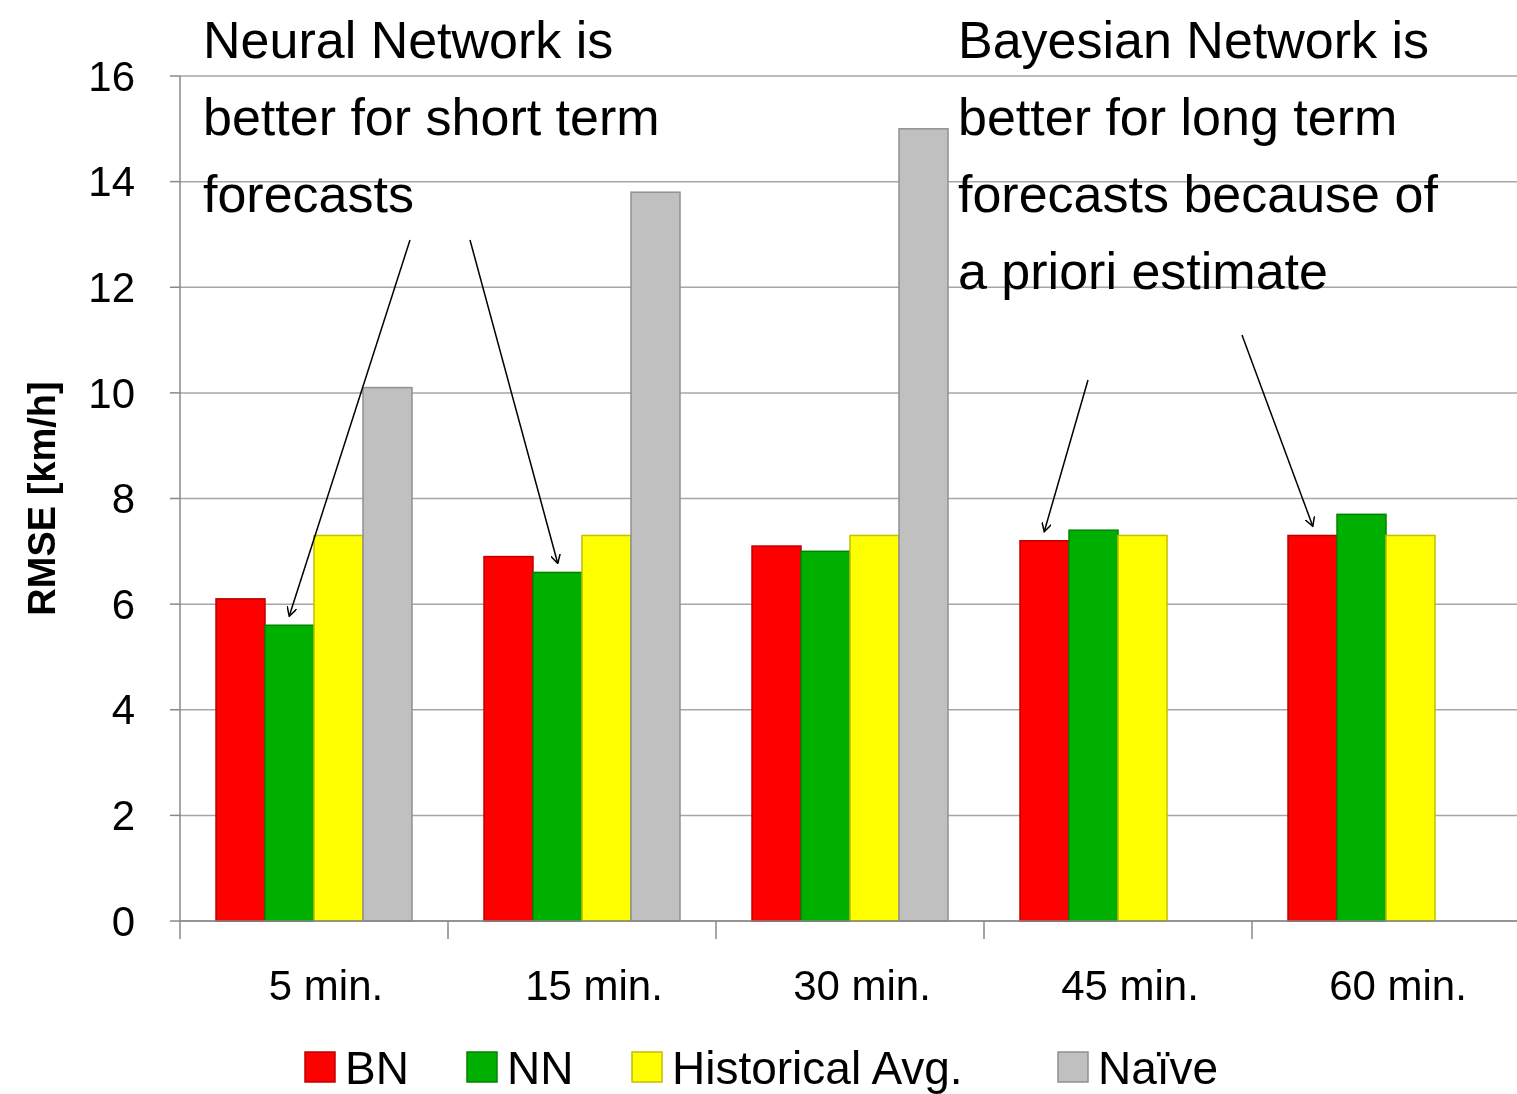 The image size is (1517, 1094). What do you see at coordinates (540, 1068) in the screenshot?
I see `legend-label: NN` at bounding box center [540, 1068].